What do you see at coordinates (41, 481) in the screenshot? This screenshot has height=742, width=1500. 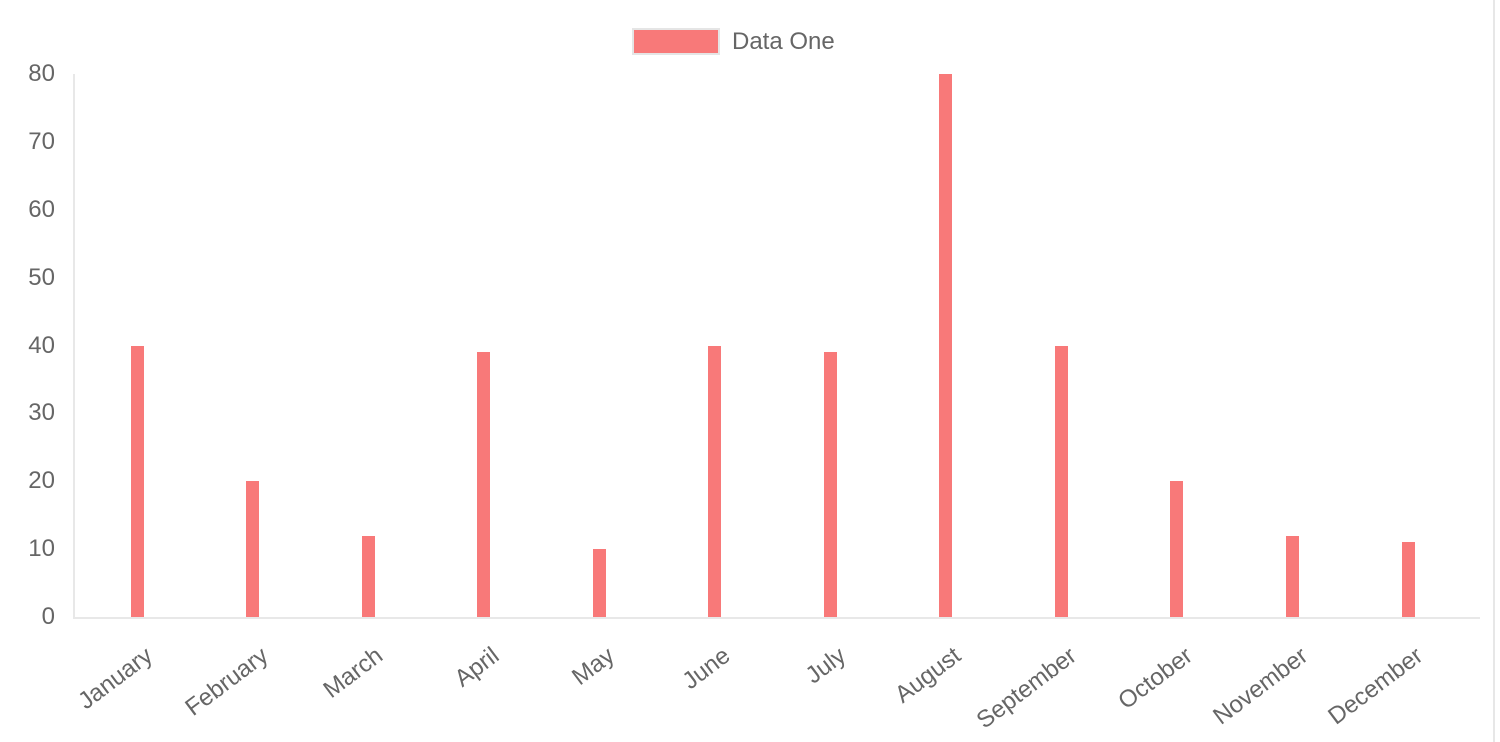 I see `y-tick-label-20: 20` at bounding box center [41, 481].